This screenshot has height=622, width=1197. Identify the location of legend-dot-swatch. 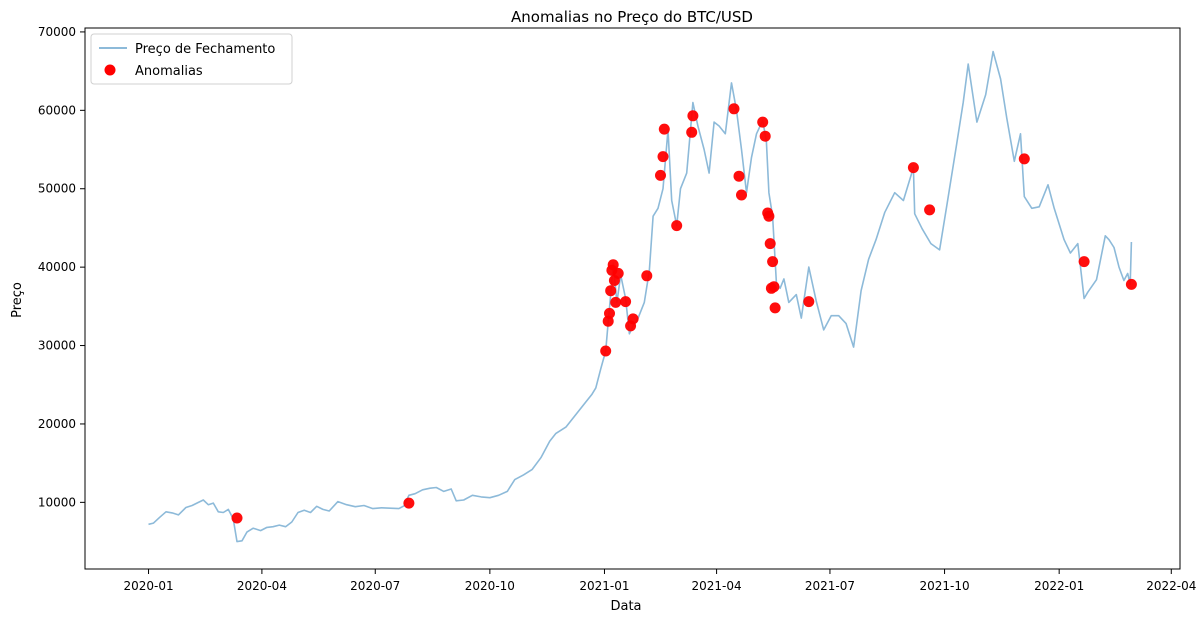
(110, 70).